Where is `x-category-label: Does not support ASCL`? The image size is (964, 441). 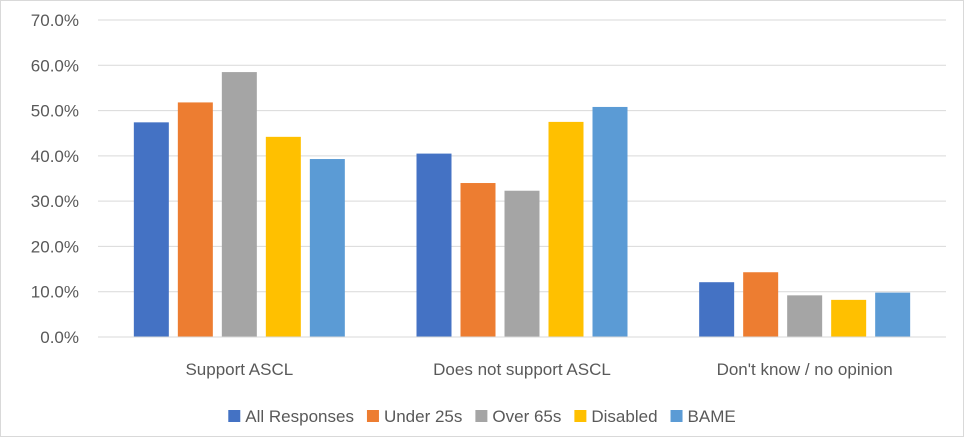 x-category-label: Does not support ASCL is located at coordinates (522, 369).